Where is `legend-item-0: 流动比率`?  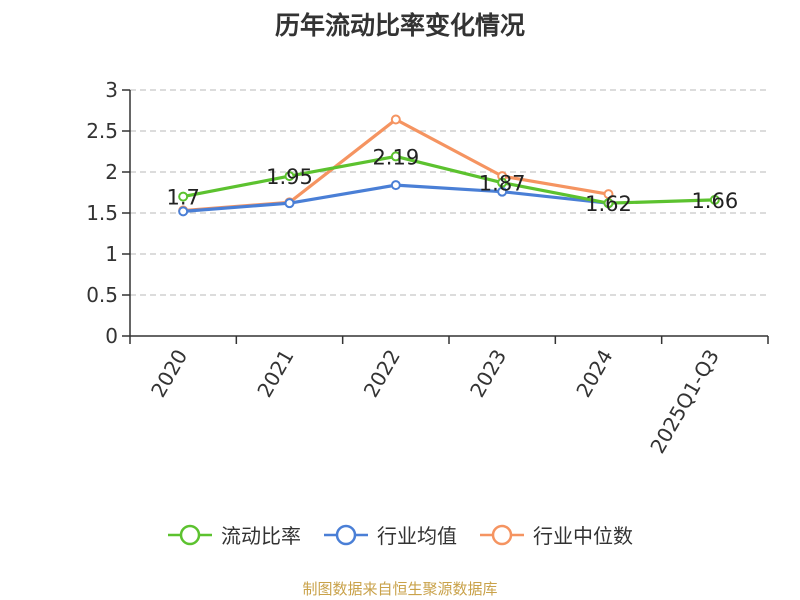
legend-item-0: 流动比率 is located at coordinates (234, 534).